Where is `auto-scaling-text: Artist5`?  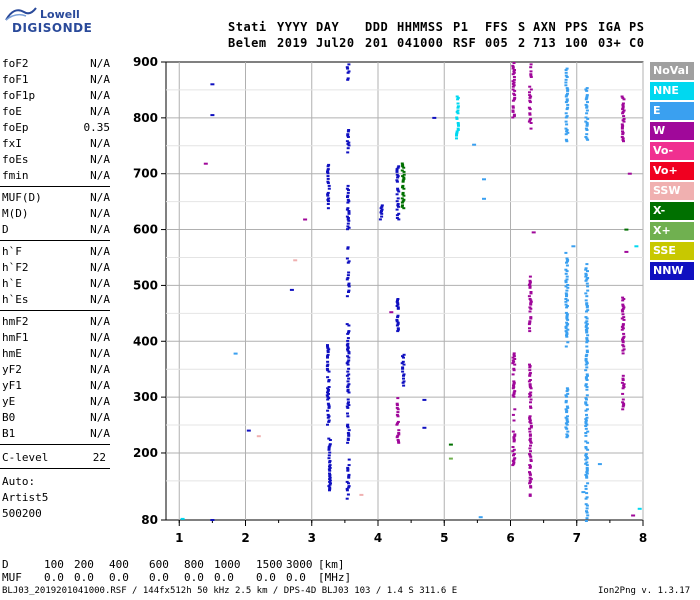 auto-scaling-text: Artist5 is located at coordinates (25, 497).